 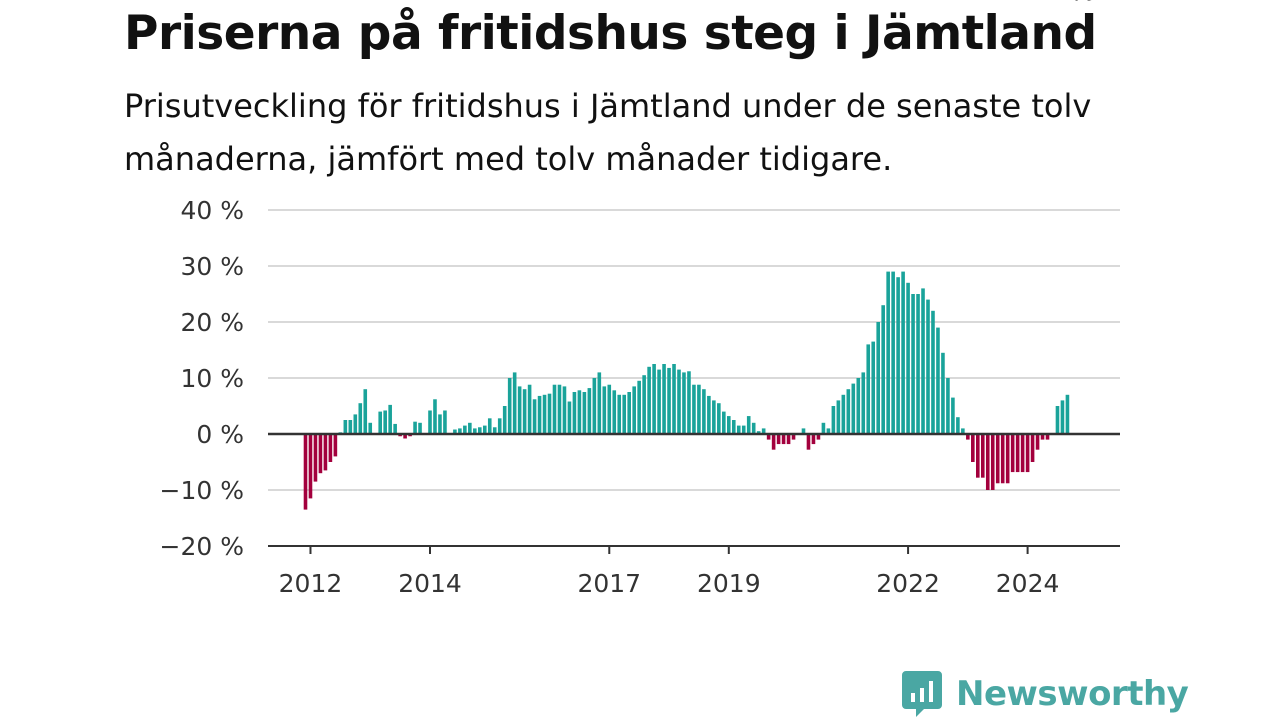 I want to click on chart-title: Priserna på fritidshus steg i Jämtland, so click(x=610, y=33).